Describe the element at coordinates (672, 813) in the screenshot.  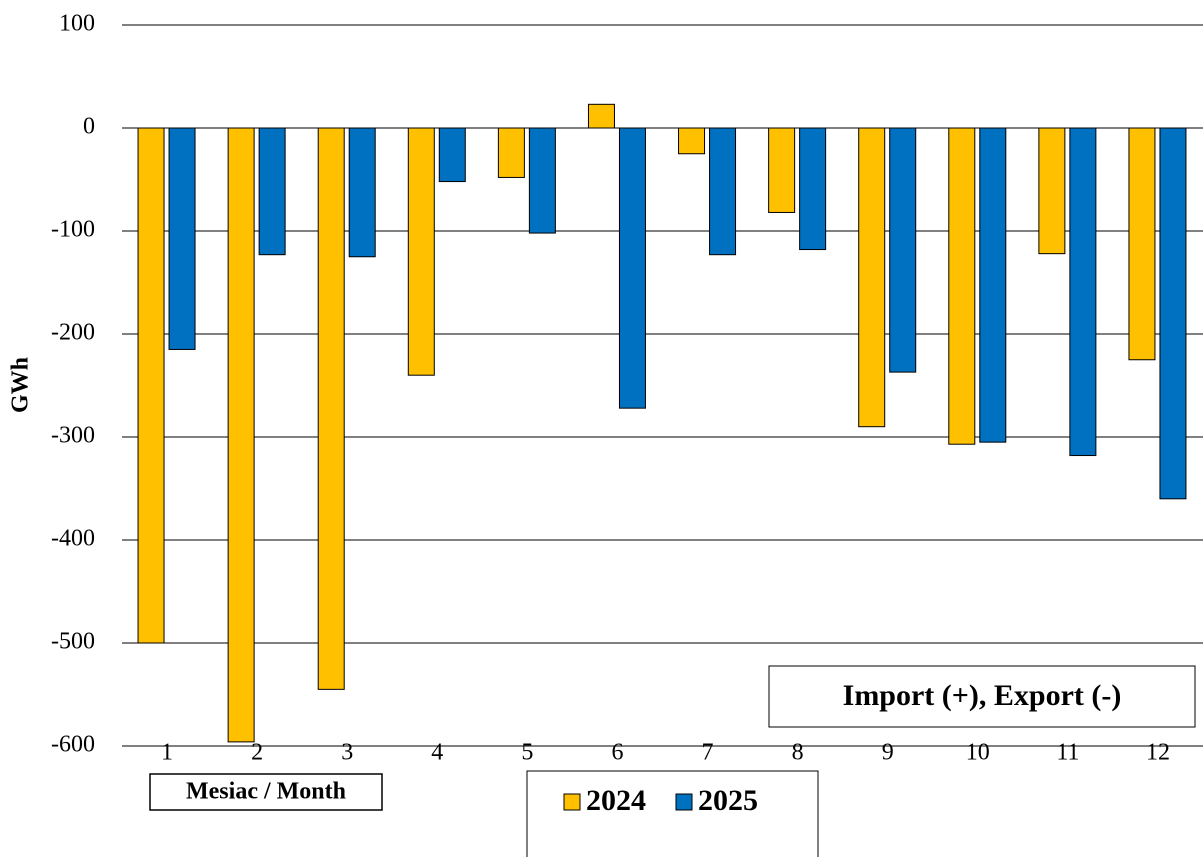
I see `legend` at that location.